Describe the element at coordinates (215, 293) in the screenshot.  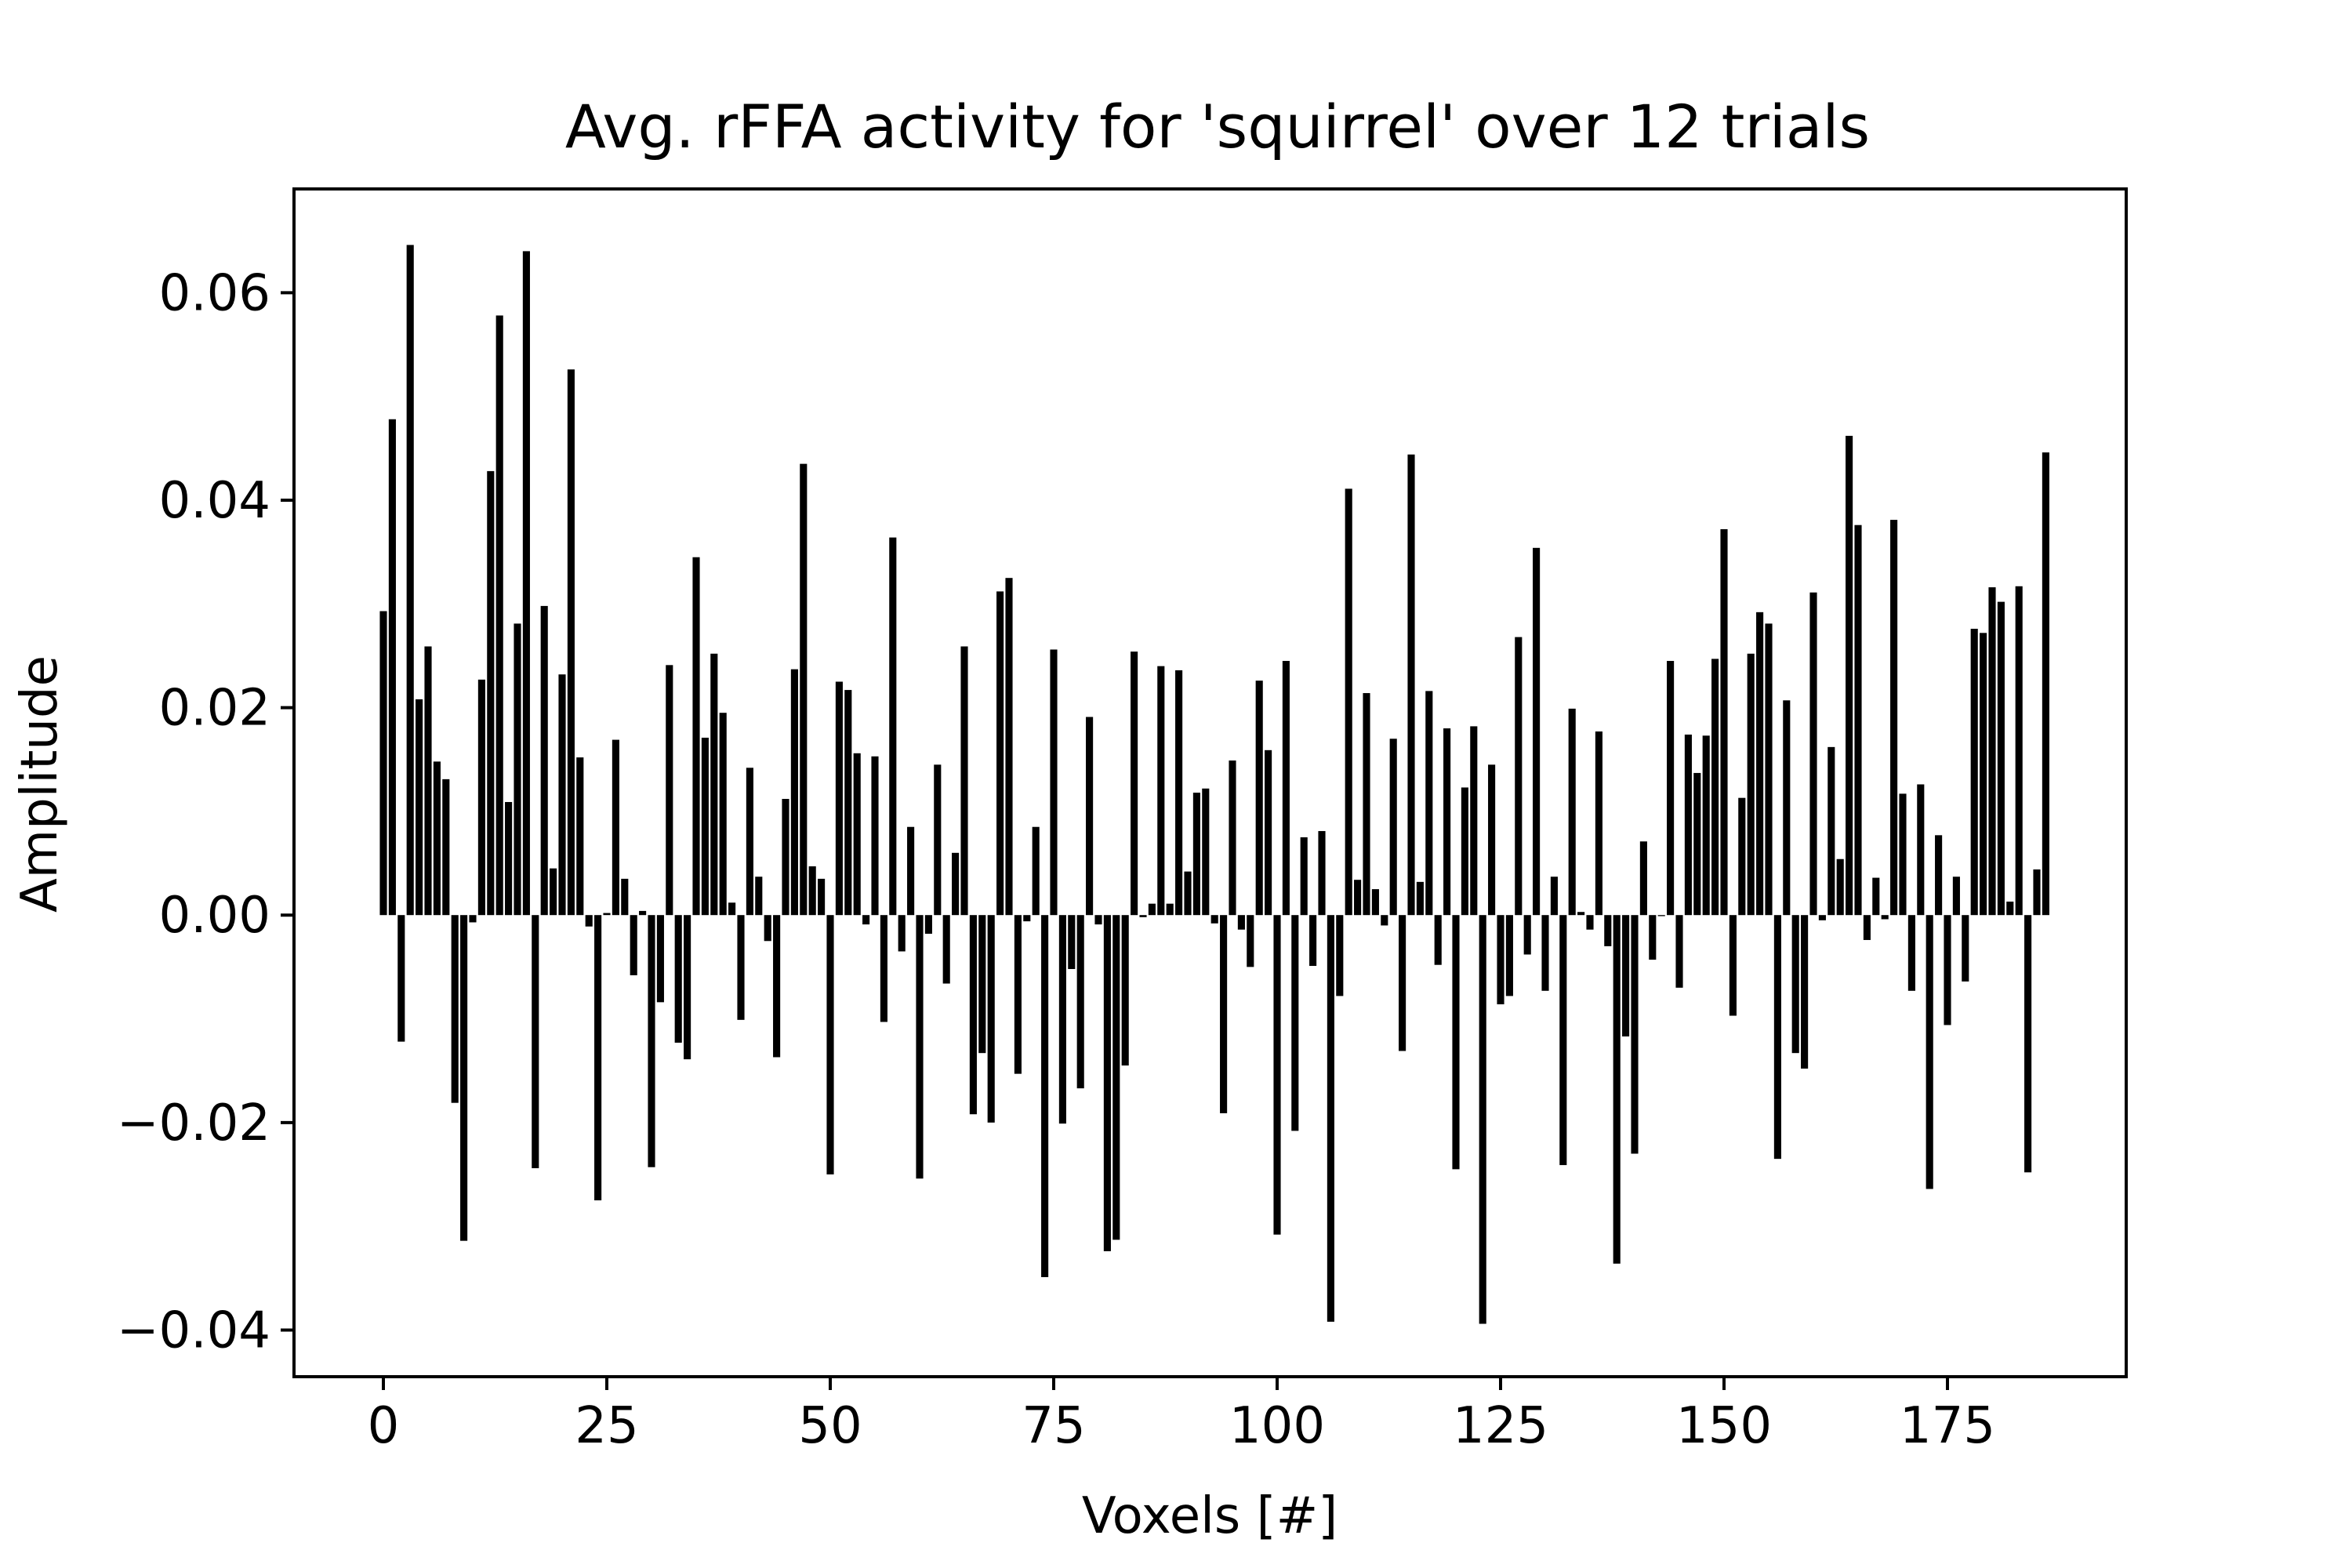
I see `y-tick-label: 0.06` at that location.